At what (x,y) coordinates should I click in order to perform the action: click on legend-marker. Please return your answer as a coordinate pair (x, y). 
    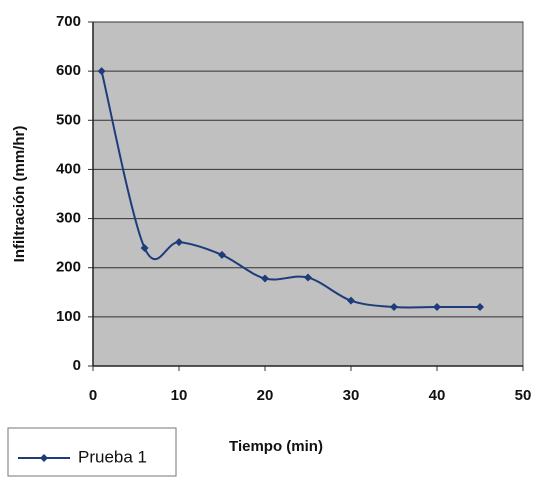
    Looking at the image, I should click on (44, 458).